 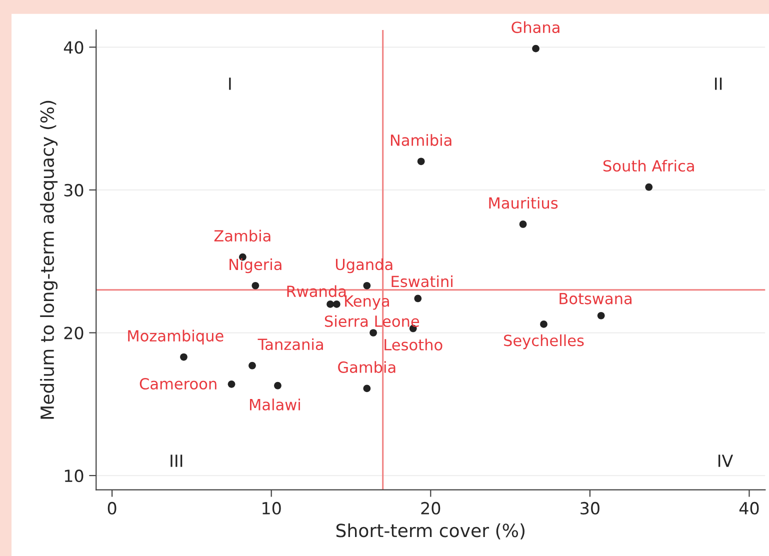 What do you see at coordinates (275, 404) in the screenshot?
I see `annotation: Malawi` at bounding box center [275, 404].